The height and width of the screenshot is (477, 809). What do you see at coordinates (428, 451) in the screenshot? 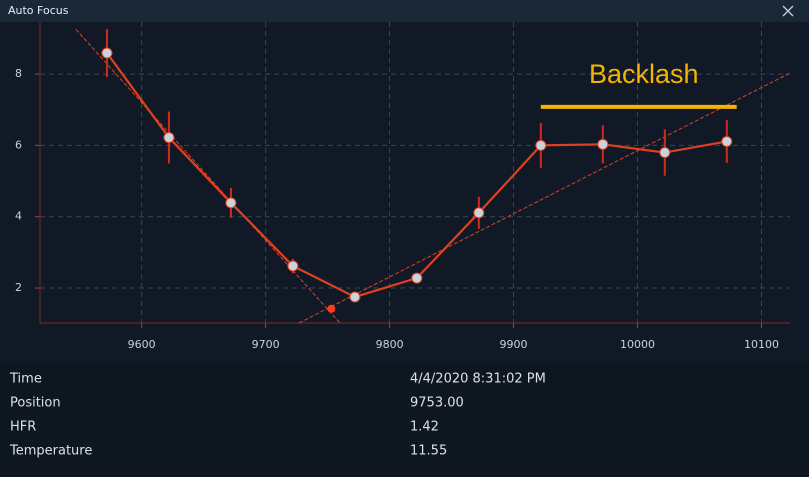
I see `info-value: 11.55` at bounding box center [428, 451].